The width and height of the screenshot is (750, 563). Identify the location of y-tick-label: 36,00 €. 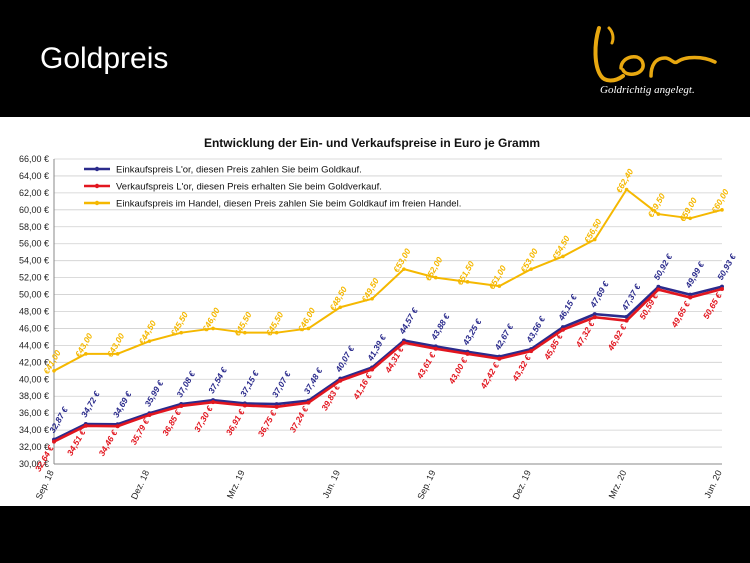
(34, 413).